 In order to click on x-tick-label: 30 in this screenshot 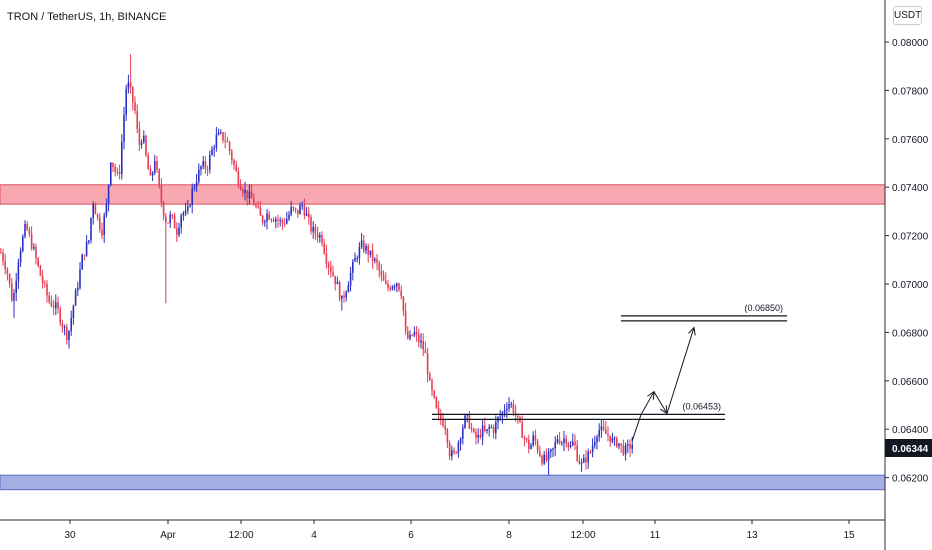, I will do `click(70, 535)`.